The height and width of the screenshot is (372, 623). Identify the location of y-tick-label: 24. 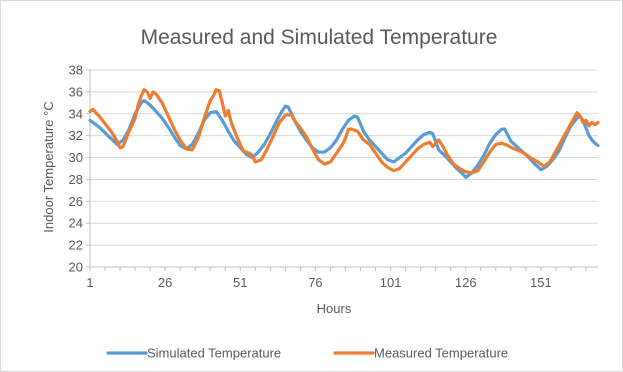
(76, 223).